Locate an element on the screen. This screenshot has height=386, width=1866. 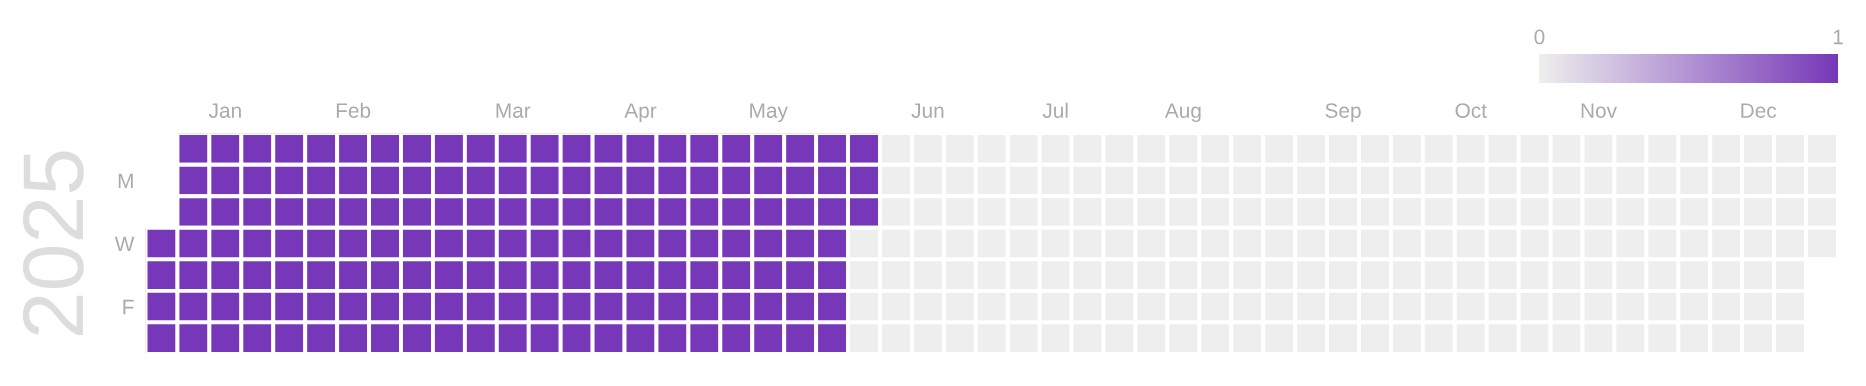
x-tick-label: May is located at coordinates (769, 113).